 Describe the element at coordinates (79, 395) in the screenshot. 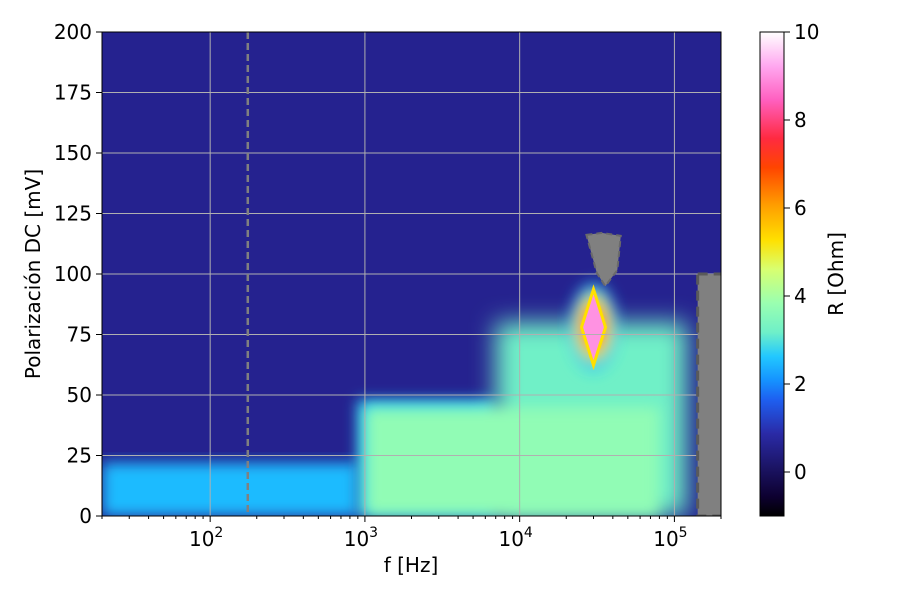

I see `y-tick-label-2: 50` at that location.